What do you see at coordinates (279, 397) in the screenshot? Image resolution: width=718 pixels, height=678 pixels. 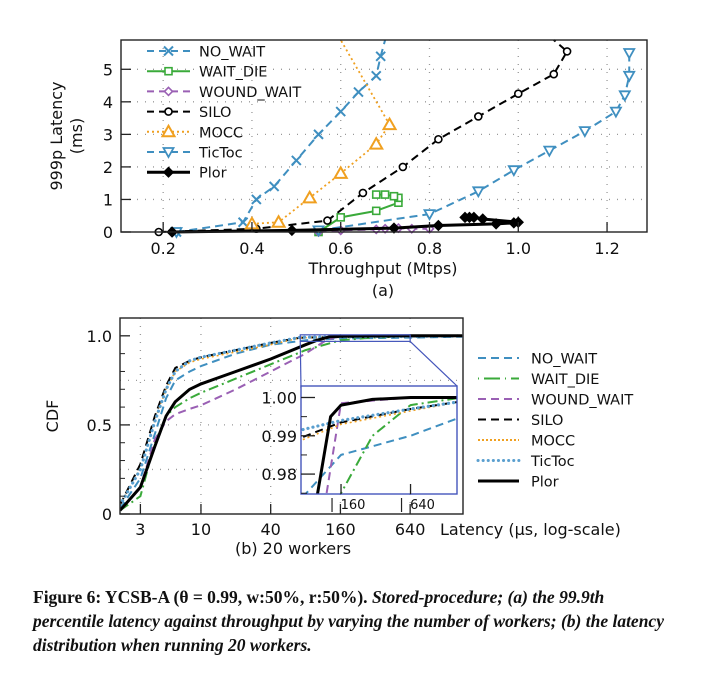 I see `b-inset-ytick-label: 1.00` at bounding box center [279, 397].